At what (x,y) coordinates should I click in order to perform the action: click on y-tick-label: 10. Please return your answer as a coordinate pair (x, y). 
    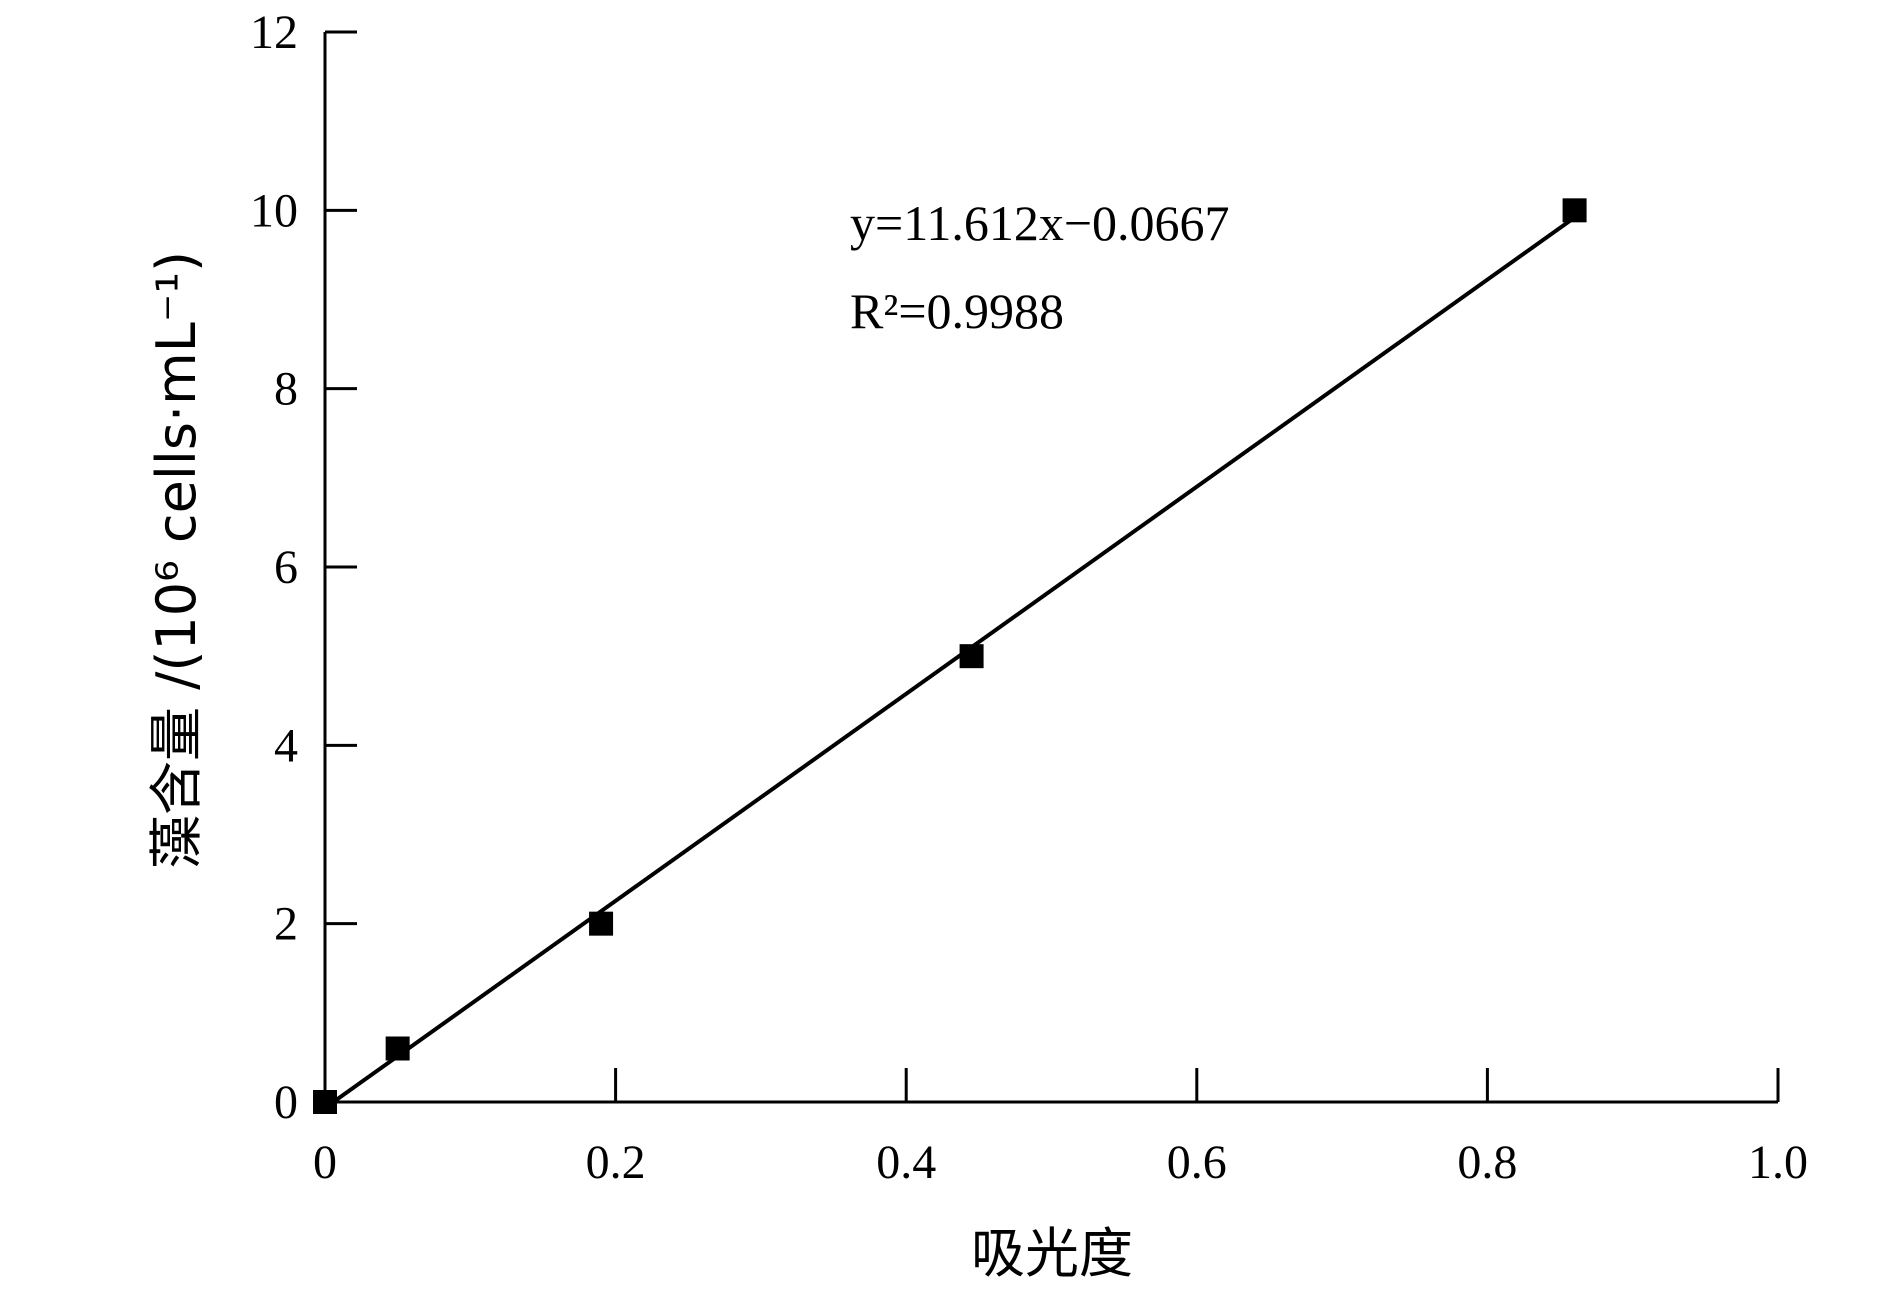
    Looking at the image, I should click on (274, 210).